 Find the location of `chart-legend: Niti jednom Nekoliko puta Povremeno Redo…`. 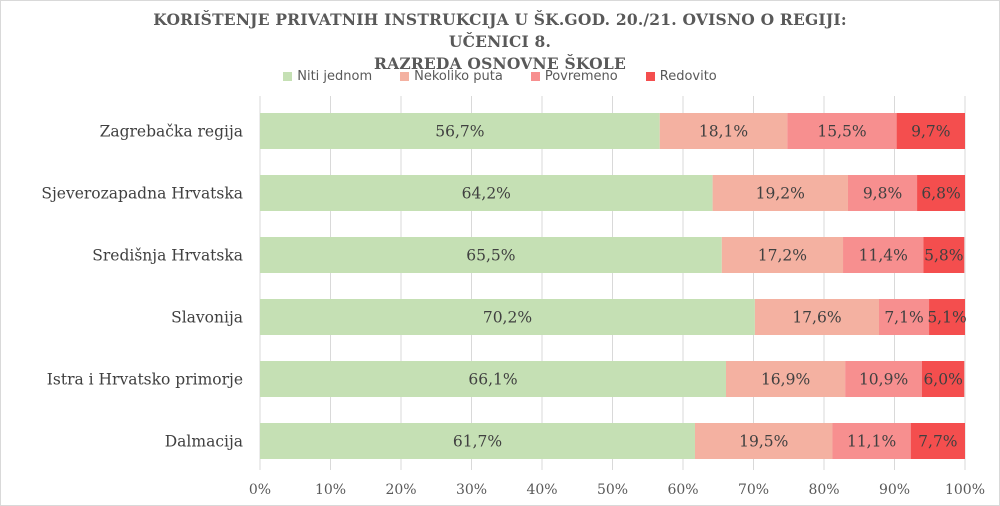

chart-legend: Niti jednom Nekoliko puta Povremeno Redo… is located at coordinates (500, 76).